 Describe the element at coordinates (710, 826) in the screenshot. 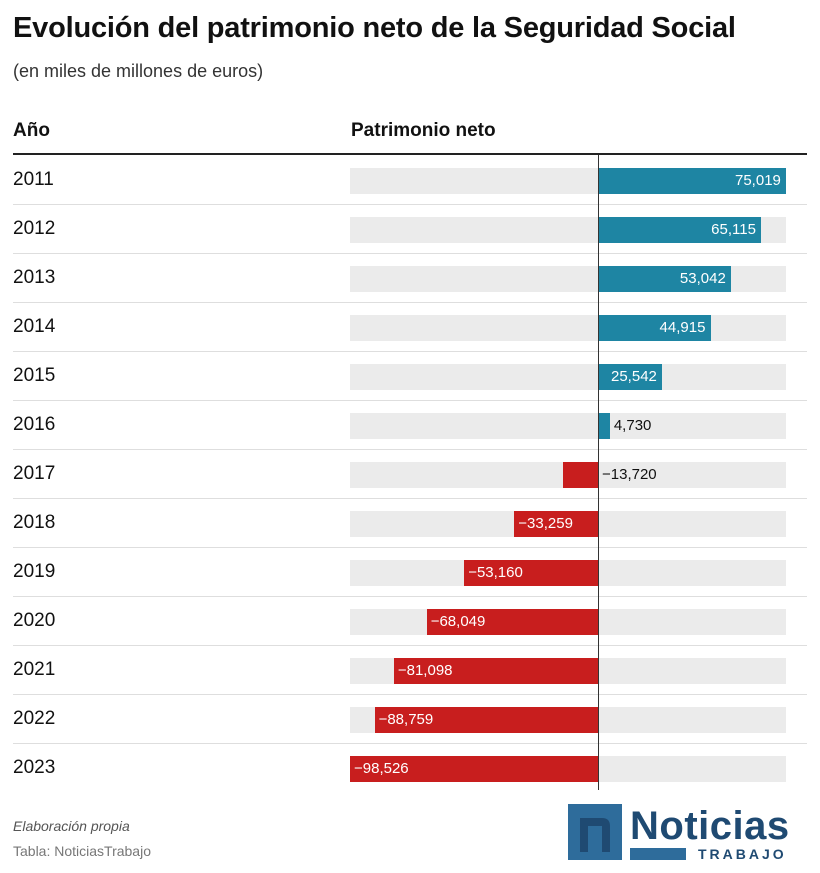

I see `logo-wordmark: Noticias` at that location.